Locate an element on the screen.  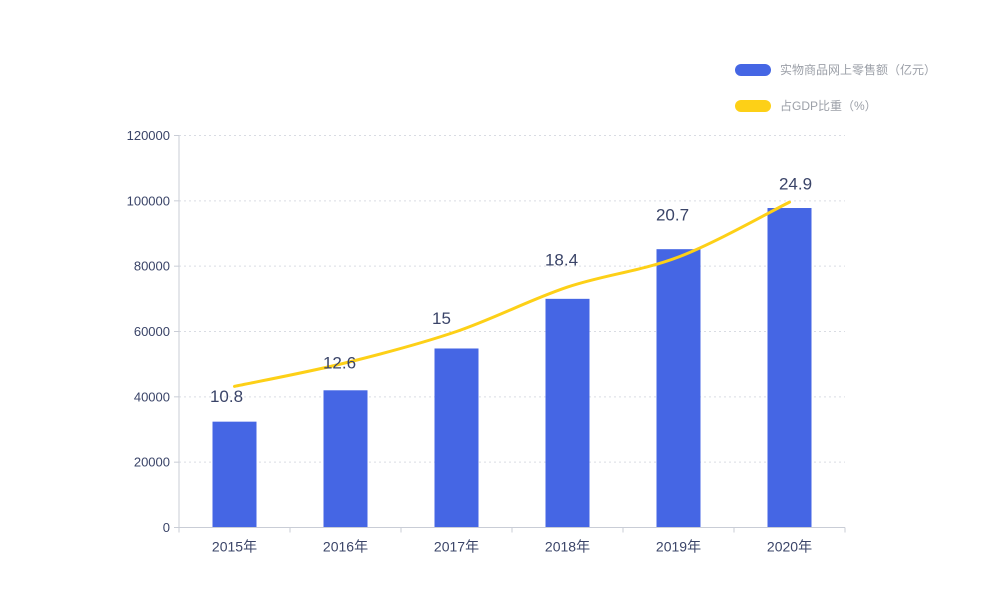
y-axis-label-80000: 80000 is located at coordinates (152, 266).